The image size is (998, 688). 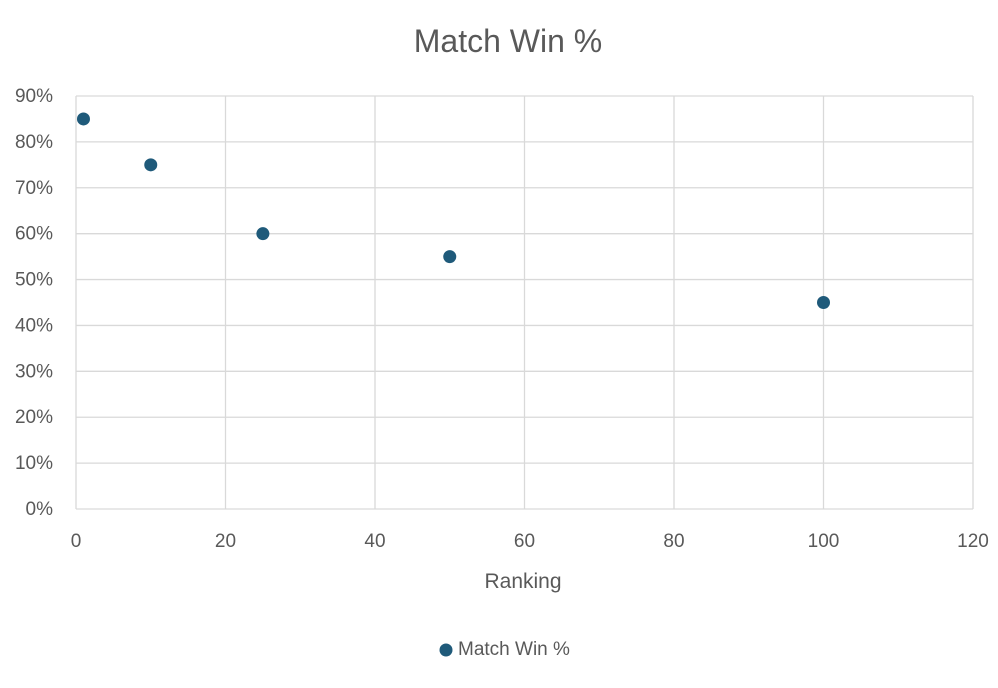 What do you see at coordinates (446, 650) in the screenshot?
I see `legend-marker` at bounding box center [446, 650].